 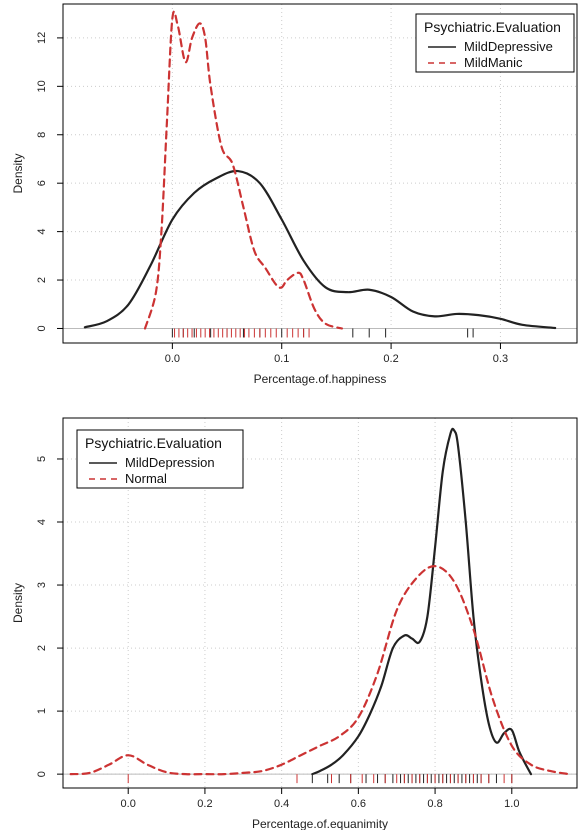 I want to click on y-tick-label: 6, so click(x=42, y=183).